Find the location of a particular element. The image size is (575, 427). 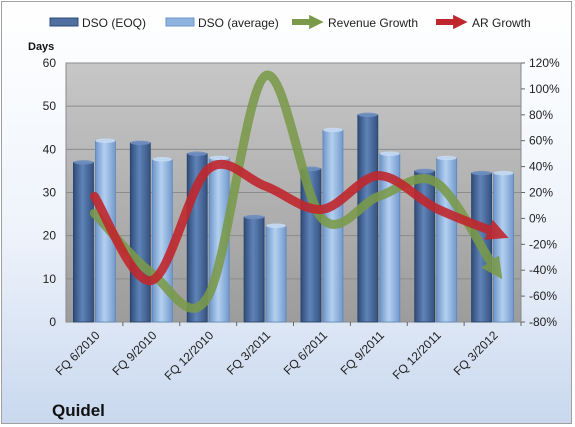

left-tick-label: 60 is located at coordinates (50, 63).